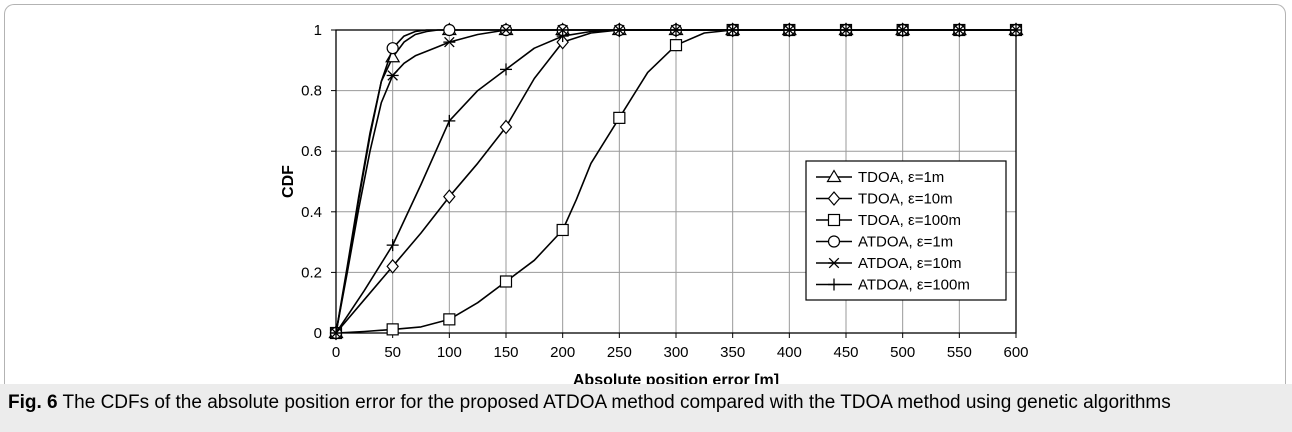 This screenshot has height=432, width=1292. I want to click on x-tick-label: 50, so click(392, 352).